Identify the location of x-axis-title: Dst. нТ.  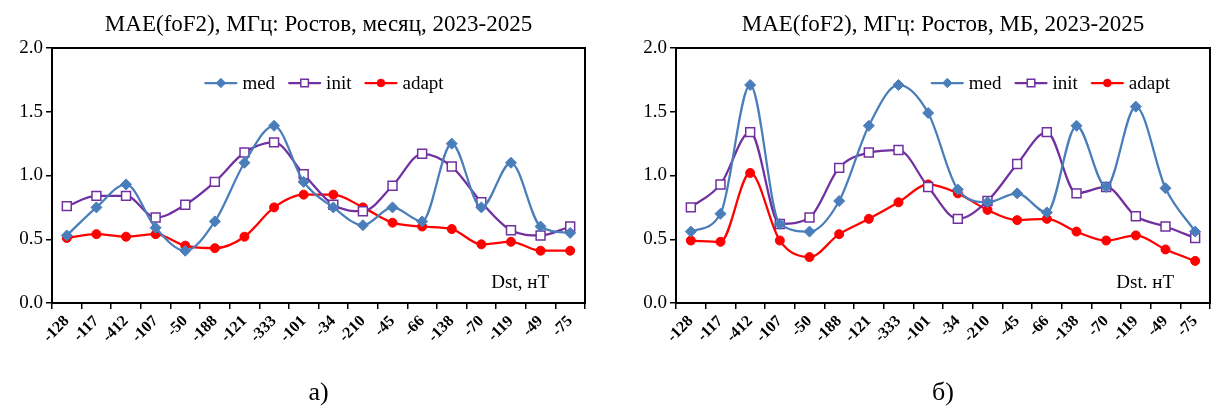
(1145, 281).